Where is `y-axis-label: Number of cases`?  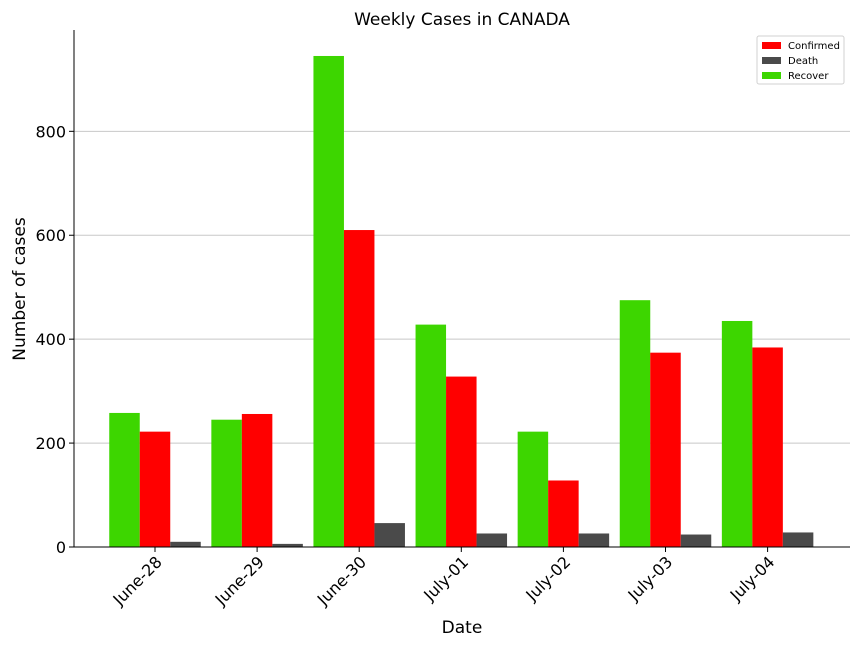 y-axis-label: Number of cases is located at coordinates (20, 289).